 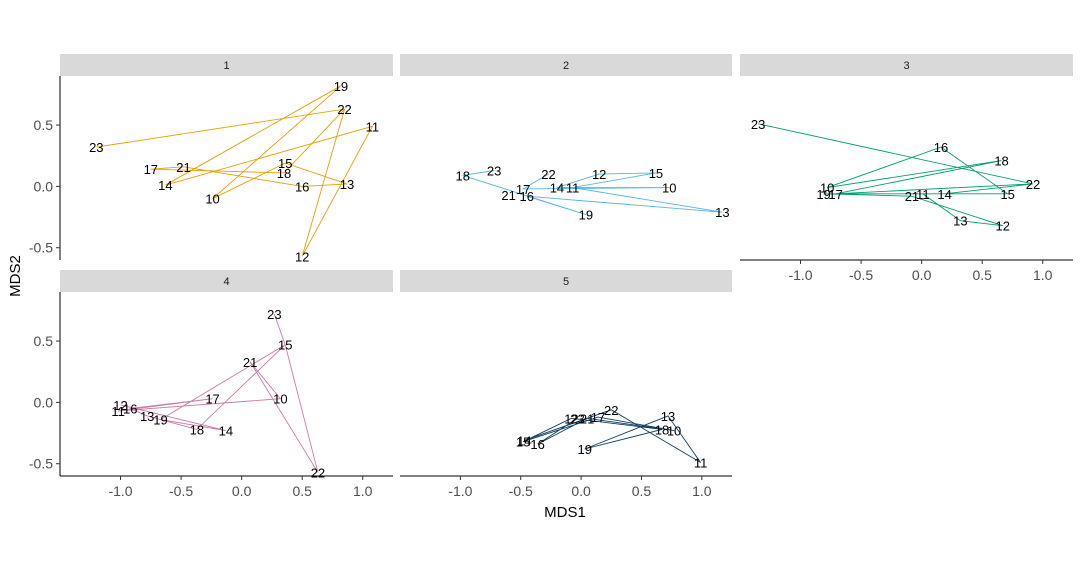 What do you see at coordinates (41, 248) in the screenshot?
I see `y-tick-label: -0.5` at bounding box center [41, 248].